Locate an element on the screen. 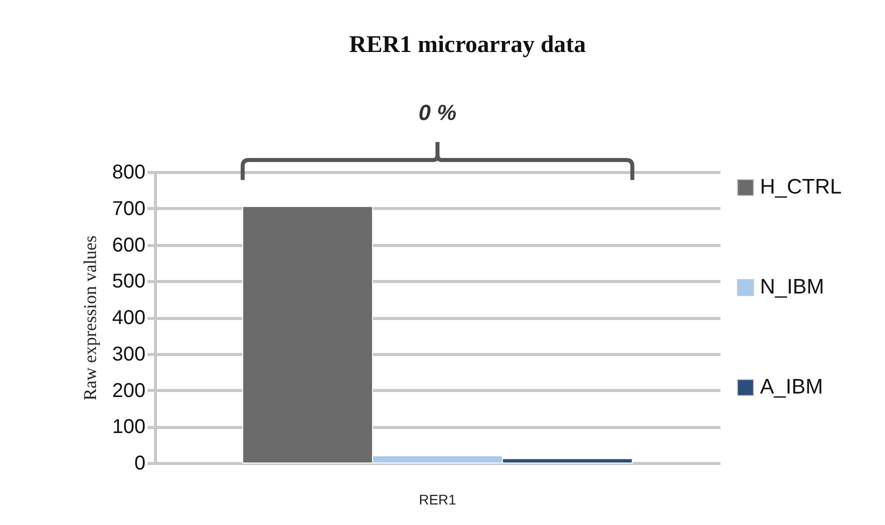  legend-label: N_IBM is located at coordinates (792, 287).